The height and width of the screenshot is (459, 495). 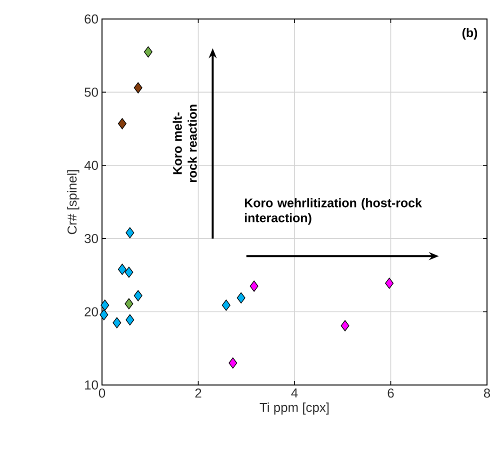 I want to click on annotation: Koro melt-rock reaction, so click(x=184, y=143).